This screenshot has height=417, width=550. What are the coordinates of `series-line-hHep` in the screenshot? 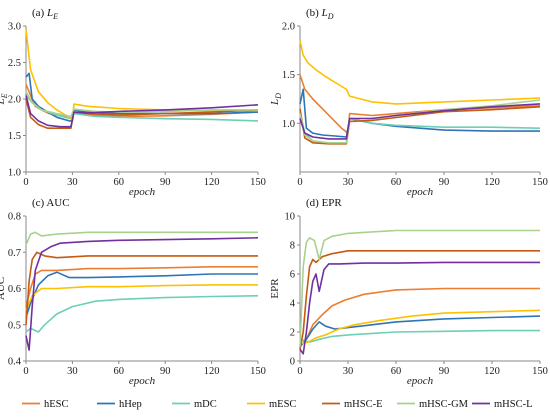 It's located at (141, 294).